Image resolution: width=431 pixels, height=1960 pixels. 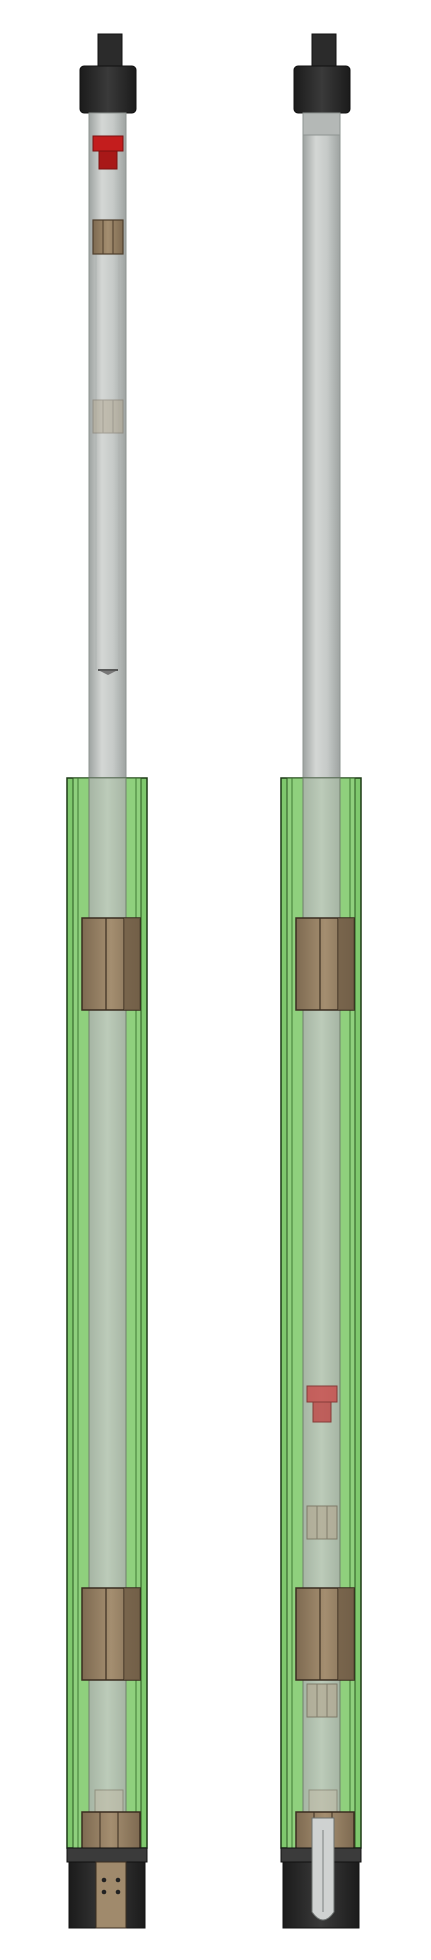 What do you see at coordinates (107, 445) in the screenshot?
I see `left-upper-inner-tube` at bounding box center [107, 445].